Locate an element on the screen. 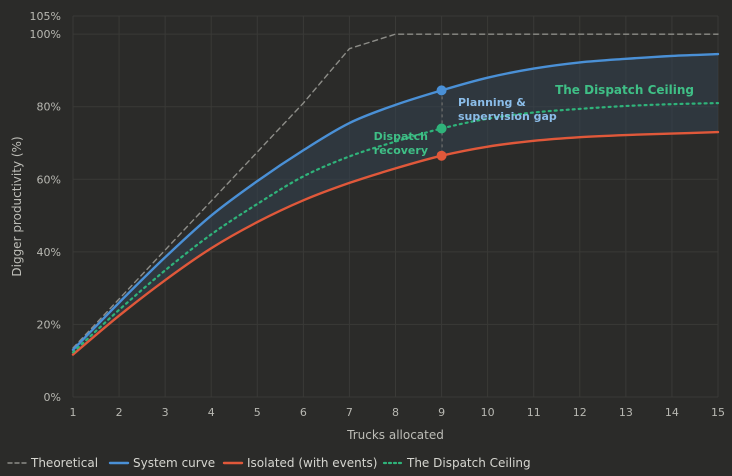  legend-label: System curve is located at coordinates (174, 463).